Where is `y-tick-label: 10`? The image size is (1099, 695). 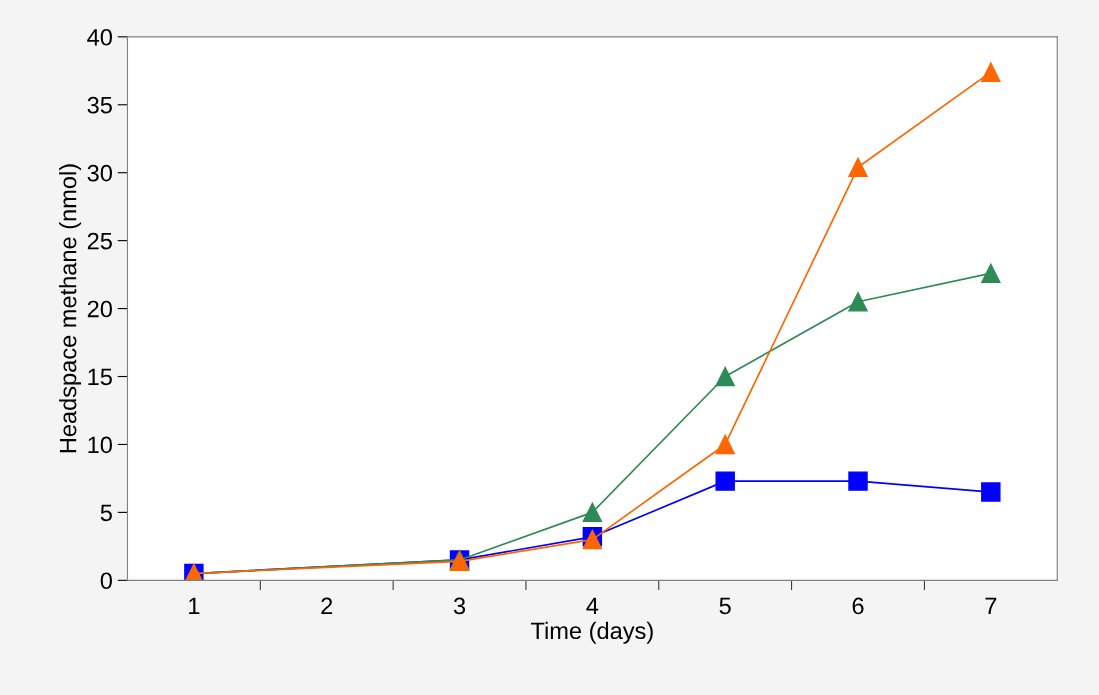 y-tick-label: 10 is located at coordinates (100, 445).